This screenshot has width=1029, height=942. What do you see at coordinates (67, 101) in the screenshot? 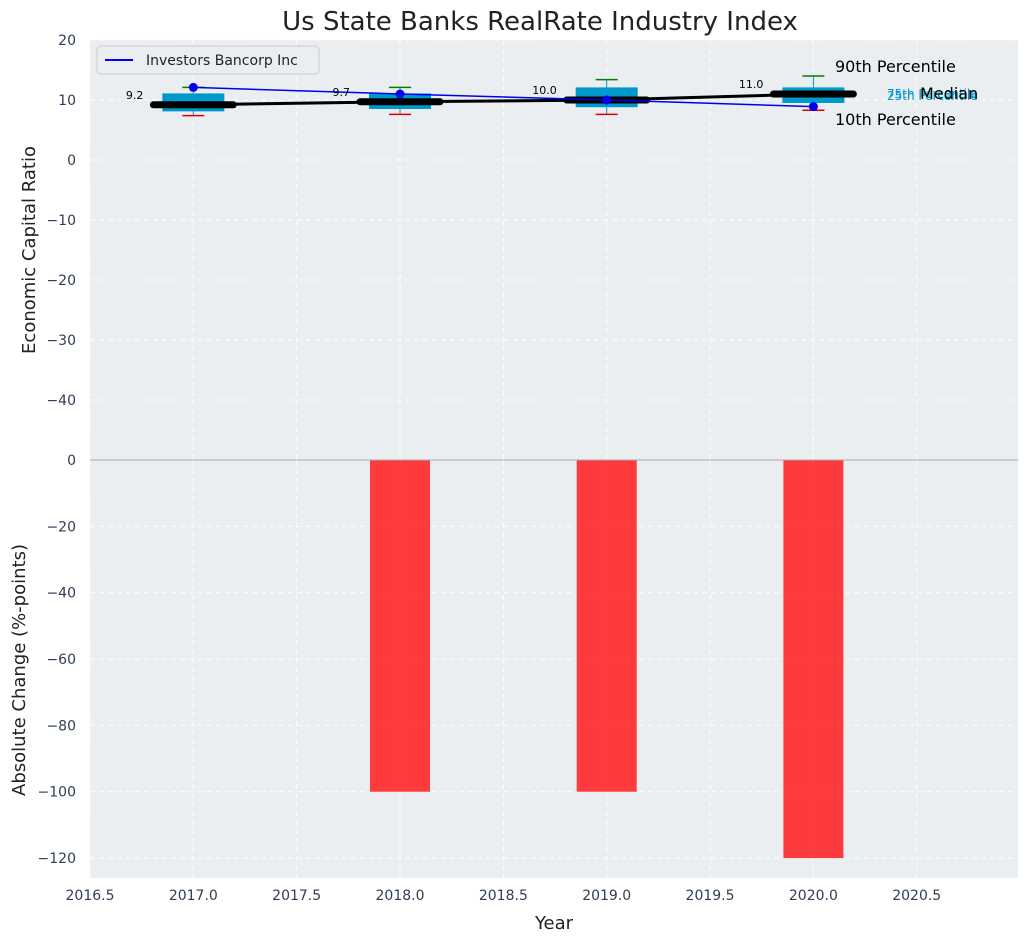
I see `top-y-tick-label: 10` at bounding box center [67, 101].